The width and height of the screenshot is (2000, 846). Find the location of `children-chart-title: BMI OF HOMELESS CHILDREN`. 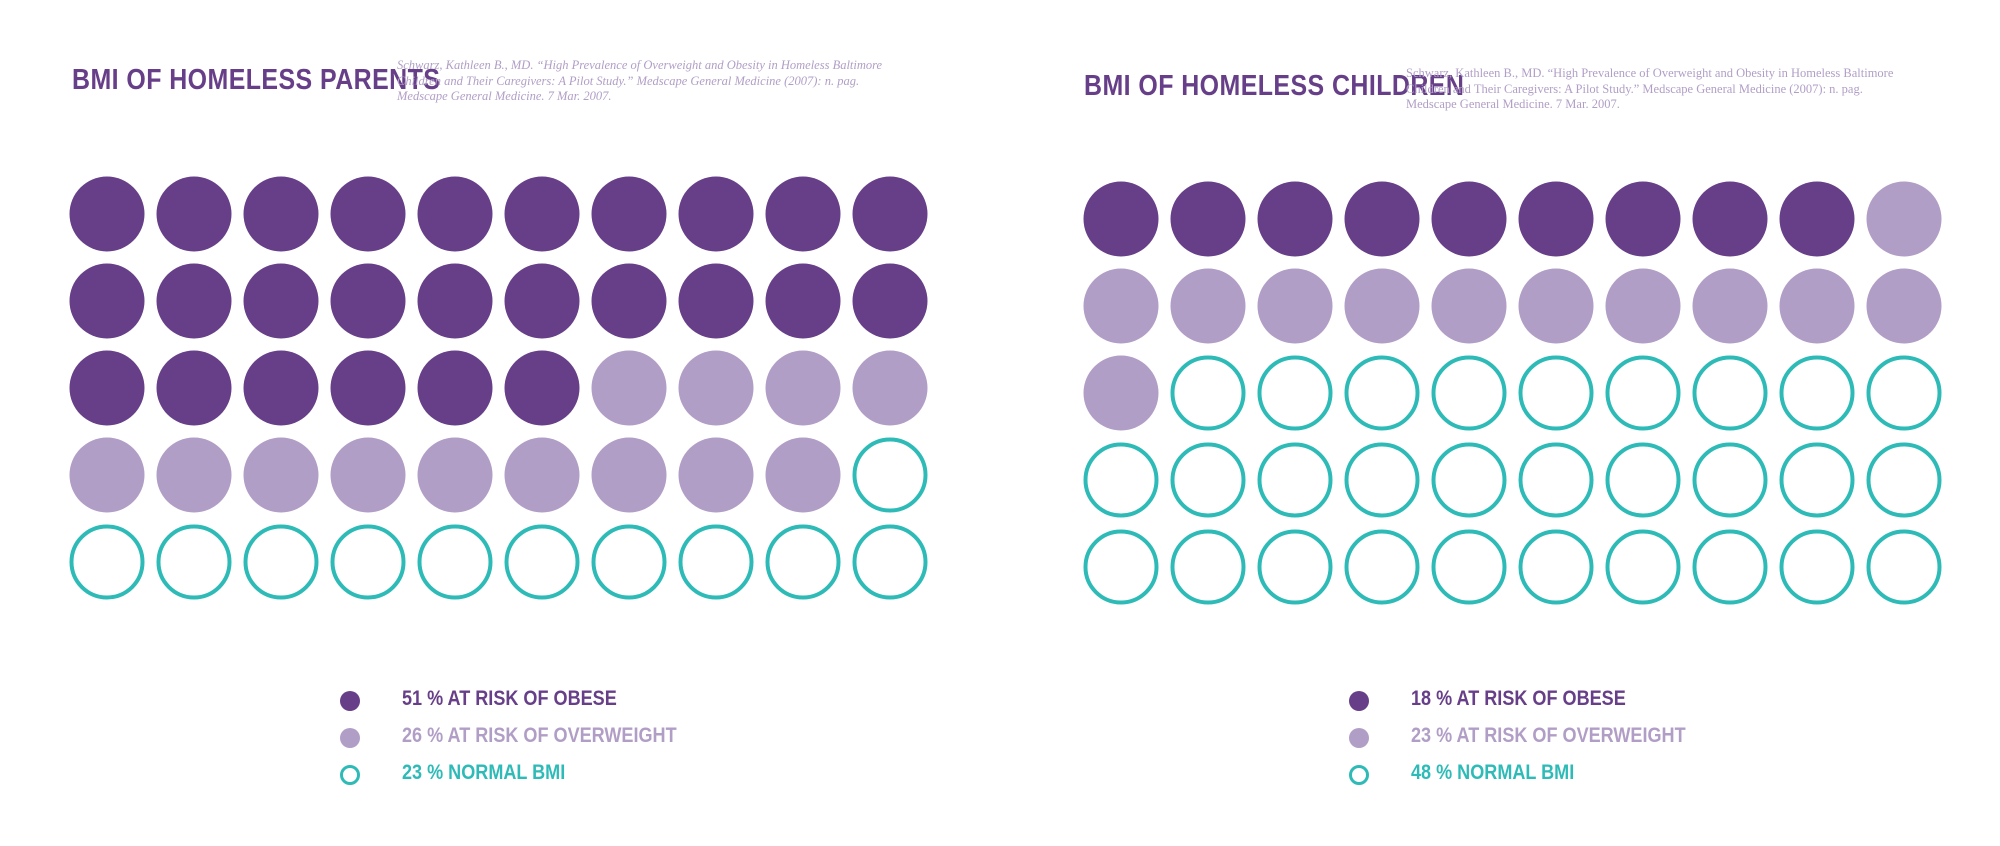

children-chart-title: BMI OF HOMELESS CHILDREN is located at coordinates (1274, 86).